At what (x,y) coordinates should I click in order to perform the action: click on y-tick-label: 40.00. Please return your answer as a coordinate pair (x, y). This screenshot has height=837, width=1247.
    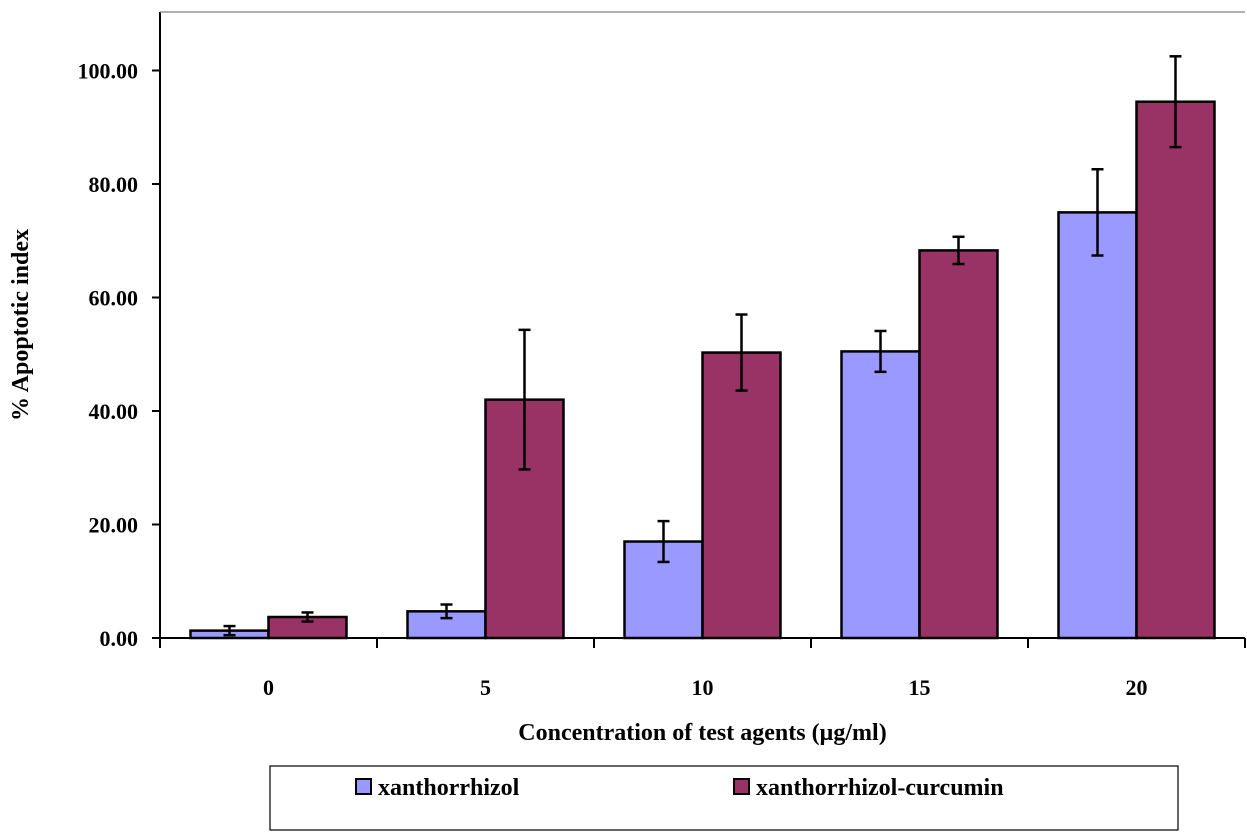
    Looking at the image, I should click on (114, 411).